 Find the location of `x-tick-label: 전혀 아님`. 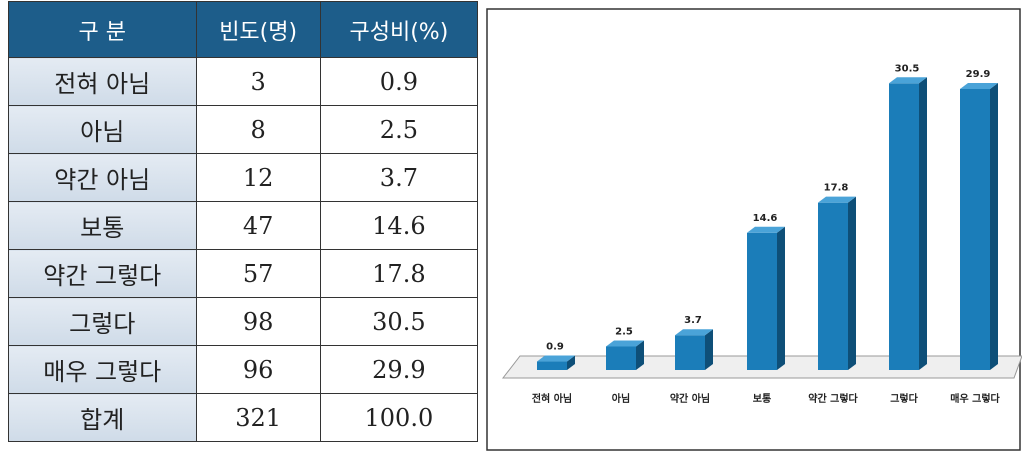

x-tick-label: 전혀 아님 is located at coordinates (552, 398).